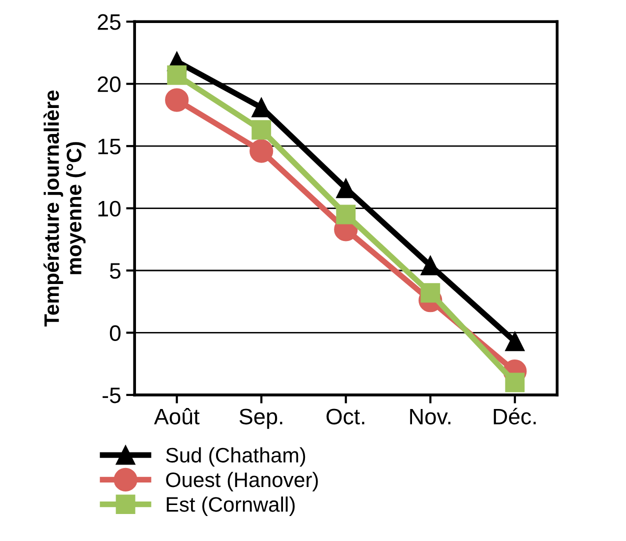 The height and width of the screenshot is (541, 626). Describe the element at coordinates (109, 84) in the screenshot. I see `y-tick-label: 20` at that location.